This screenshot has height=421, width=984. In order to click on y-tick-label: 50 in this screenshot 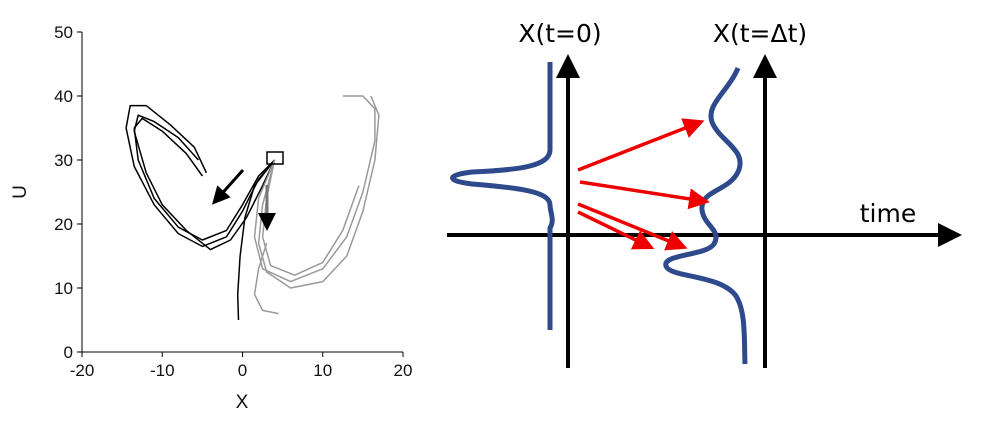, I will do `click(63, 32)`.